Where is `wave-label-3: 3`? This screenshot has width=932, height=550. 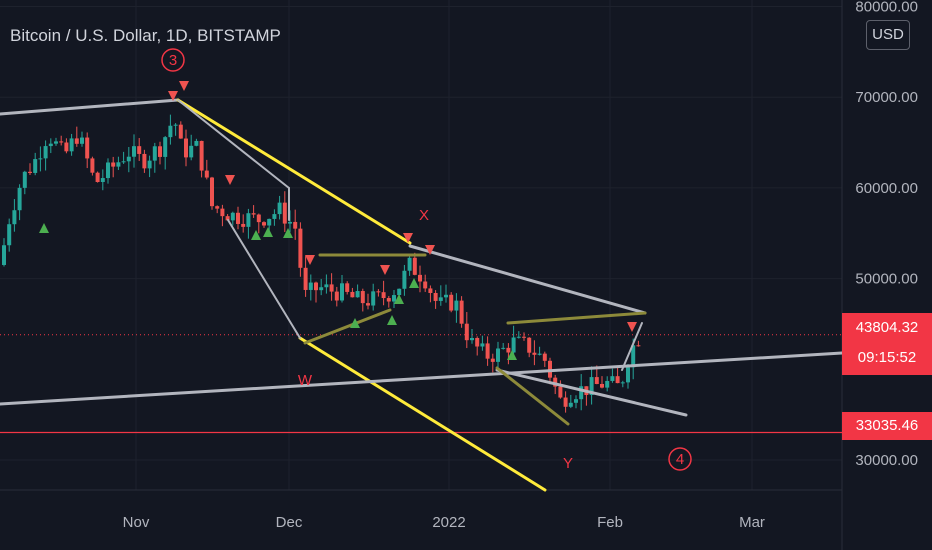
wave-label-3: 3 is located at coordinates (173, 60).